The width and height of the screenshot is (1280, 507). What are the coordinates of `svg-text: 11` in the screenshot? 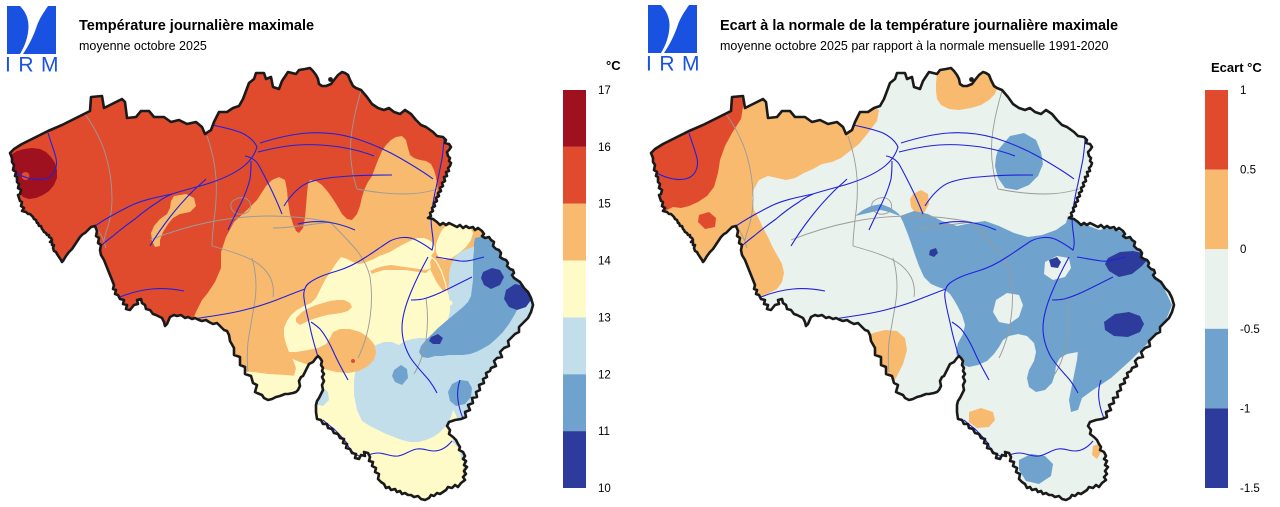 It's located at (604, 432).